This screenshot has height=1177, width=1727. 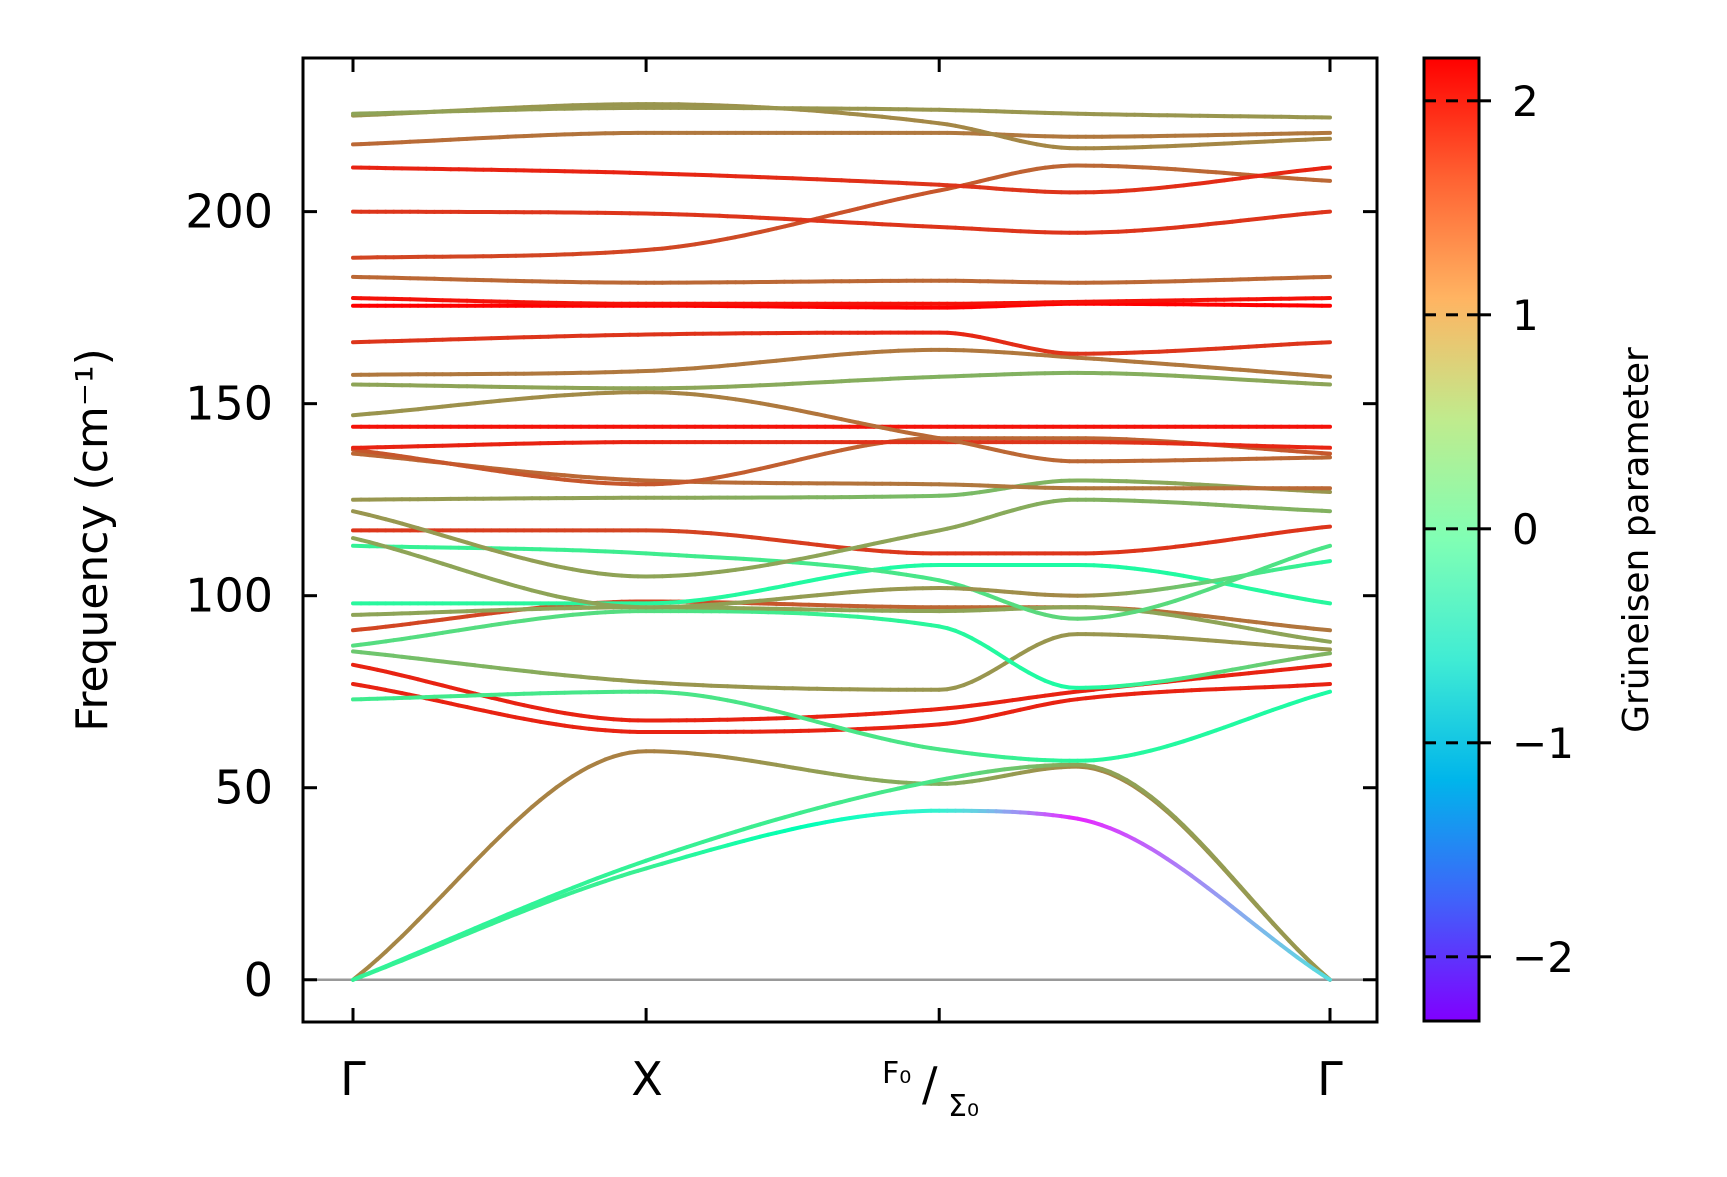 I want to click on x-tick-label-sigma0: Σ₀, so click(x=963, y=1106).